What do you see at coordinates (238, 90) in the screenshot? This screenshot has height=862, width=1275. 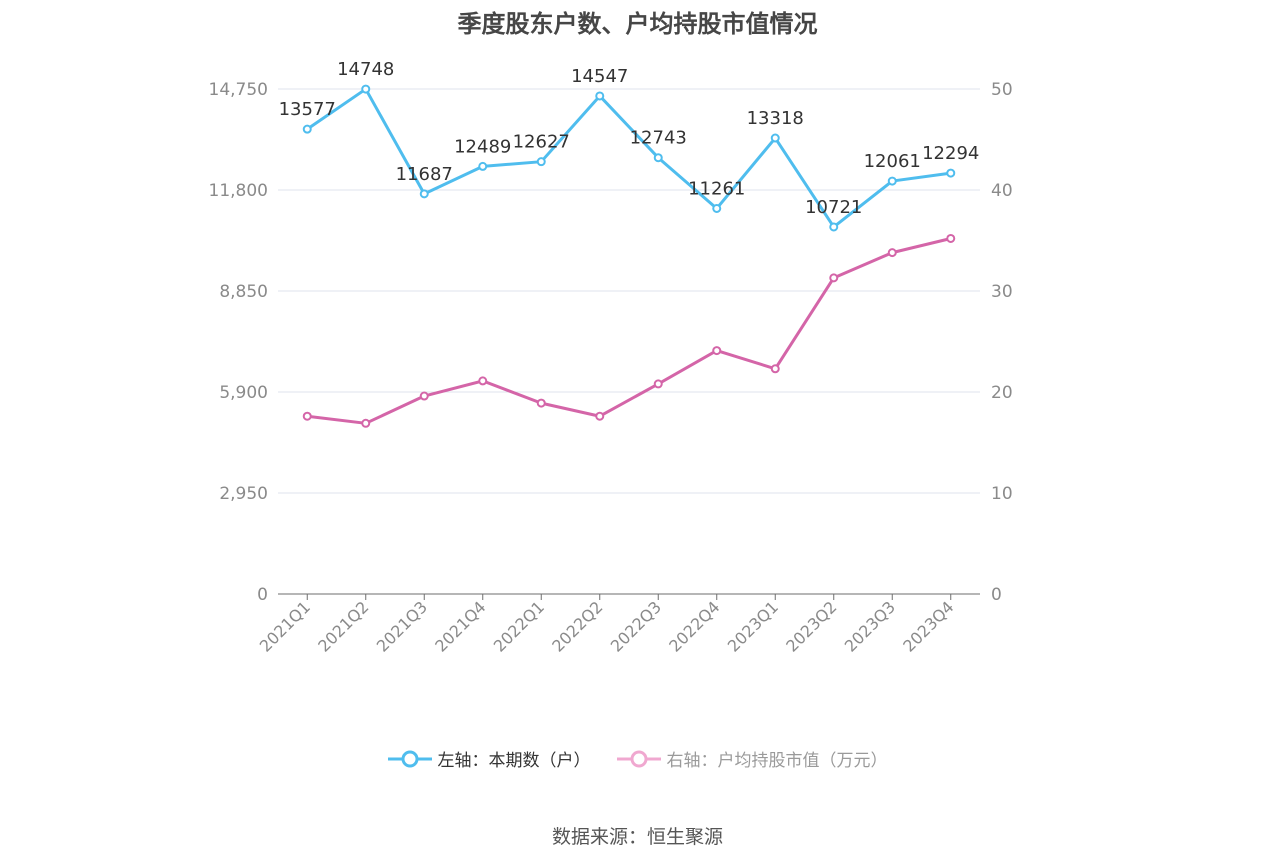 I see `left-axis-tick-label: 14,750` at bounding box center [238, 90].